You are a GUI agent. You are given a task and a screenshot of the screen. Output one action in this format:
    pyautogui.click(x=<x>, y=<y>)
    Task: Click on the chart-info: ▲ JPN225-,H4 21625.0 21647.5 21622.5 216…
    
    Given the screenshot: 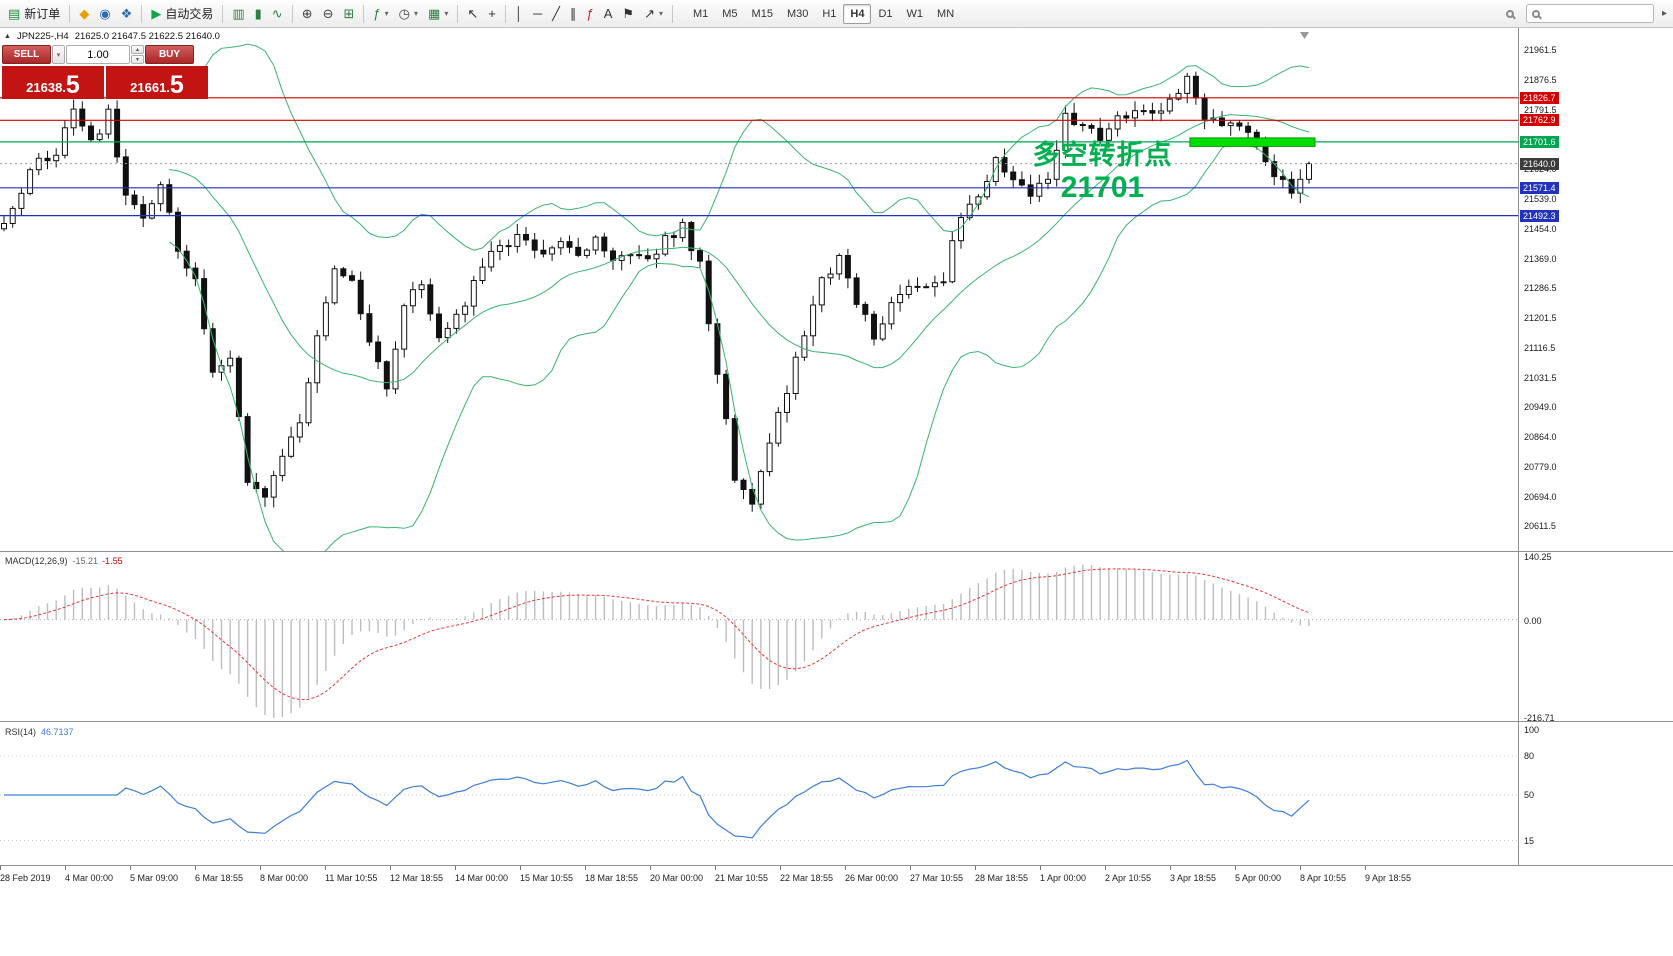 What is the action you would take?
    pyautogui.click(x=112, y=36)
    